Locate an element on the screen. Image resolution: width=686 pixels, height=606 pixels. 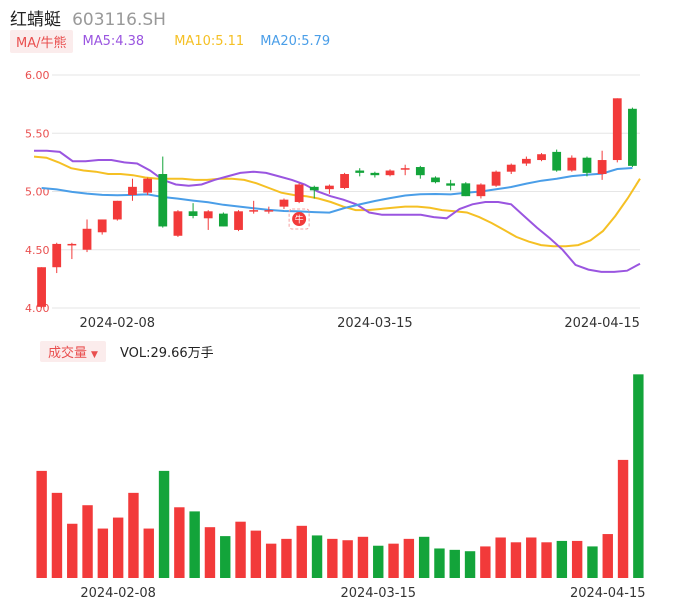
ma-indicator-selector: MA/牛熊 is located at coordinates (41, 41).